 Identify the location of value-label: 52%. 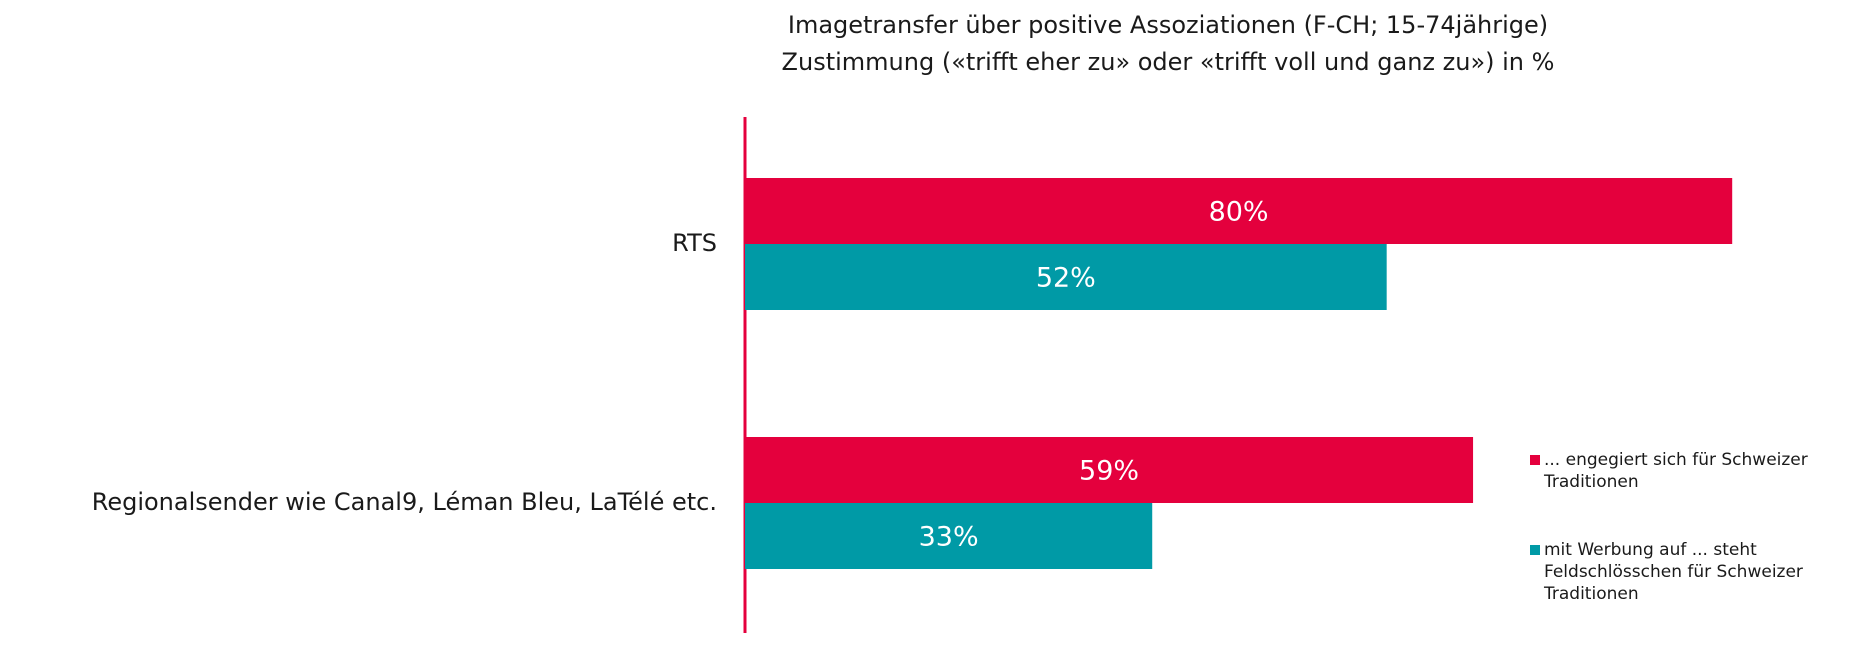
(1066, 278).